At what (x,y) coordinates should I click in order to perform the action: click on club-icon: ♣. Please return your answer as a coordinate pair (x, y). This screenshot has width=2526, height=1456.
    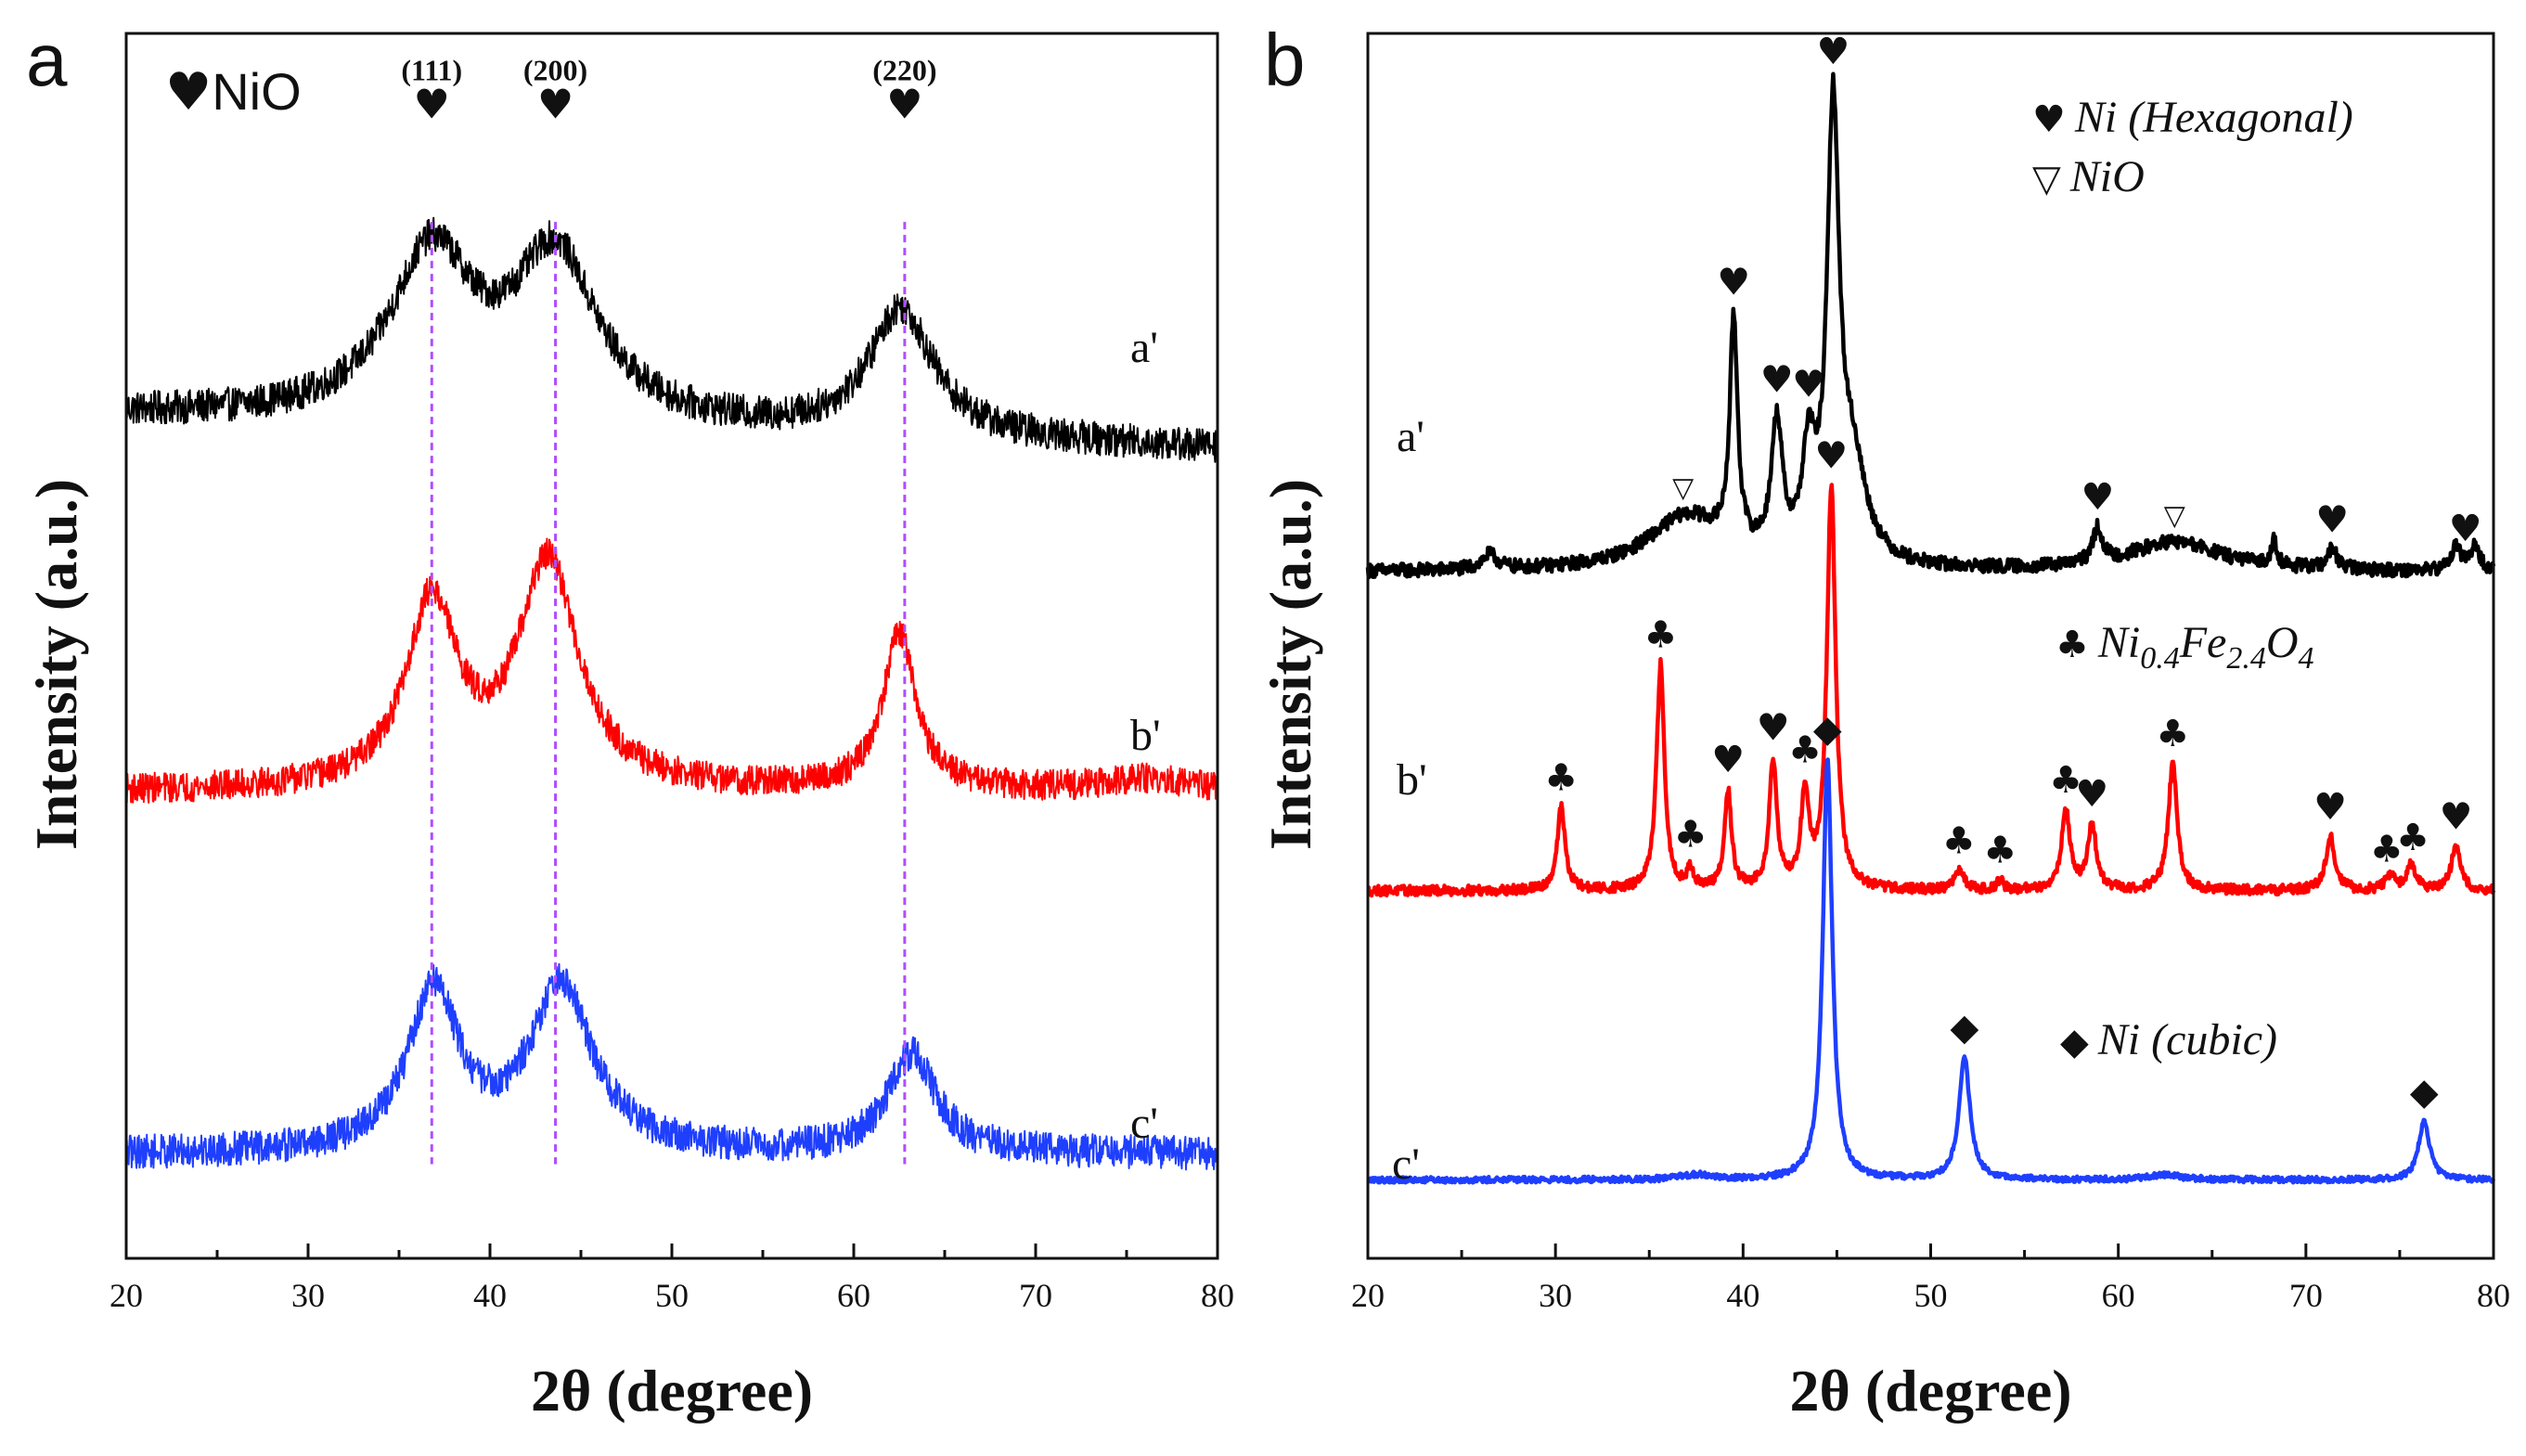
    Looking at the image, I should click on (2072, 645).